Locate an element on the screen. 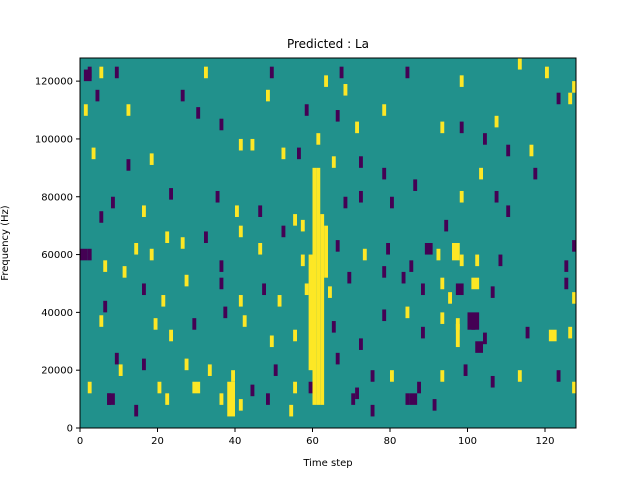 The height and width of the screenshot is (480, 640). x-tick-label: 80 is located at coordinates (390, 441).